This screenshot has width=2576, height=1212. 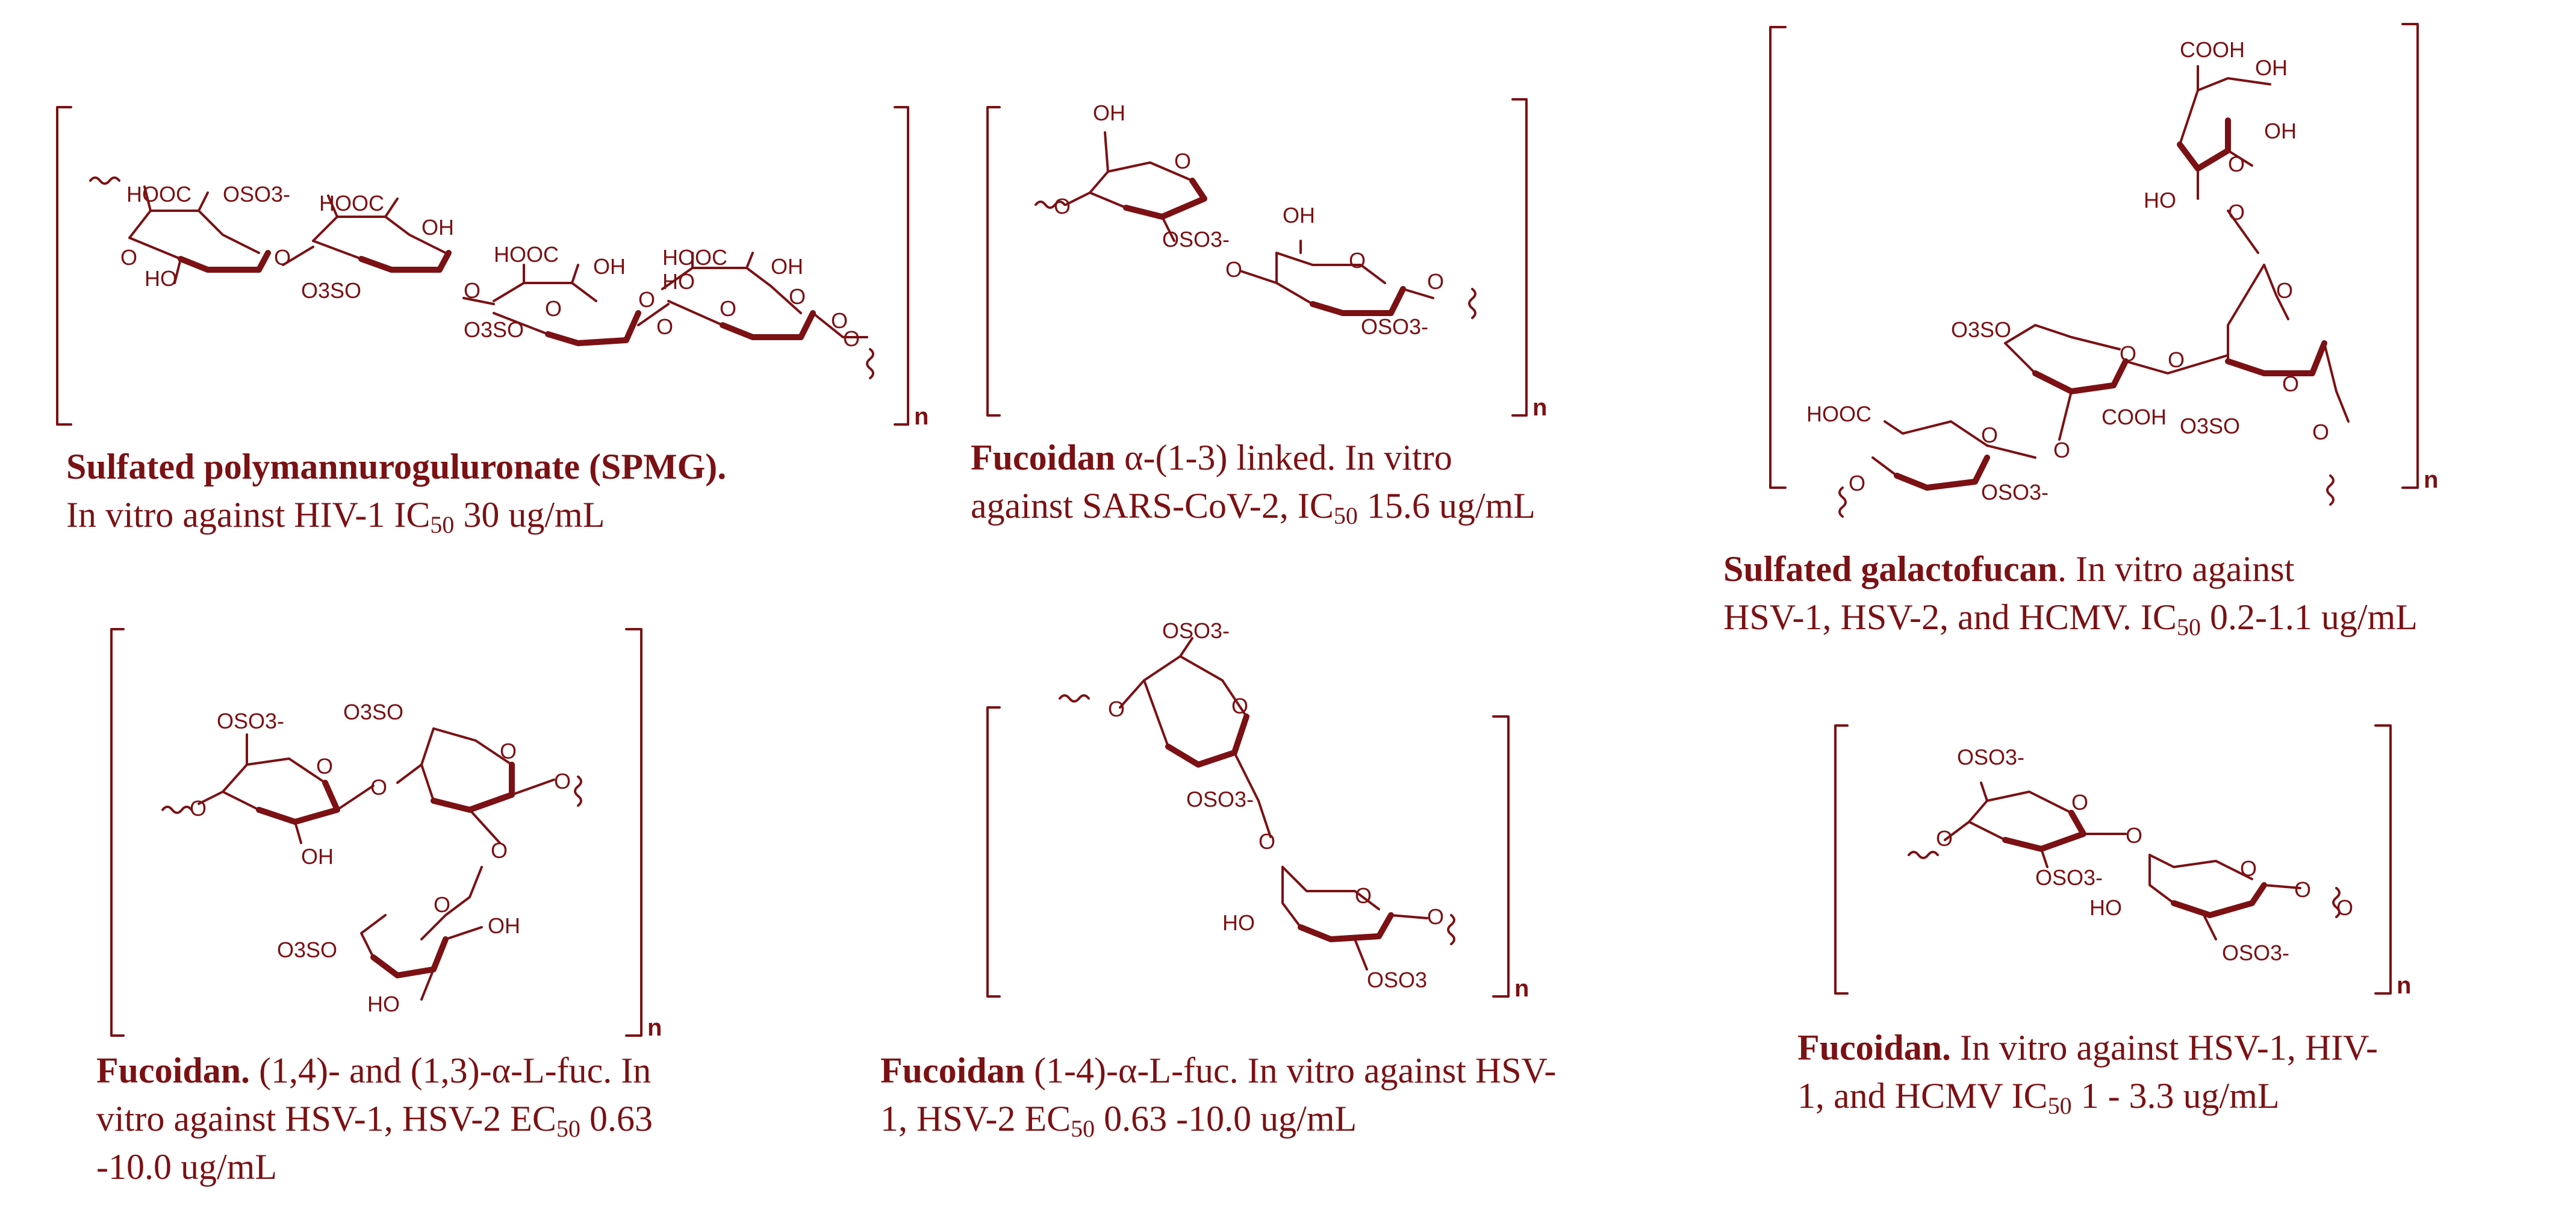 I want to click on panel-fucoidan-14-structure, so click(x=1248, y=817).